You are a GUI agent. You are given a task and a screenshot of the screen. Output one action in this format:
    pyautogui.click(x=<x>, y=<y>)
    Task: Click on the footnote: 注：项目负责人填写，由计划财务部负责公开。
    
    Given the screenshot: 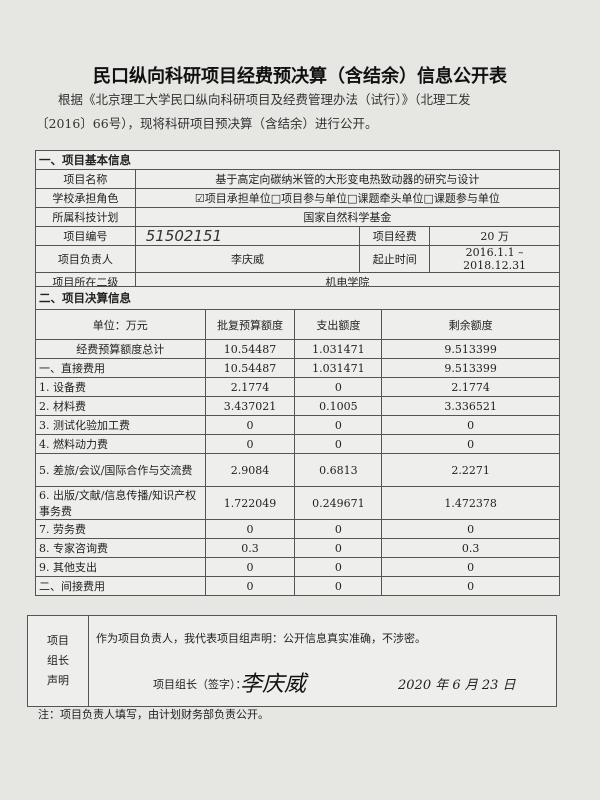 What is the action you would take?
    pyautogui.click(x=153, y=714)
    